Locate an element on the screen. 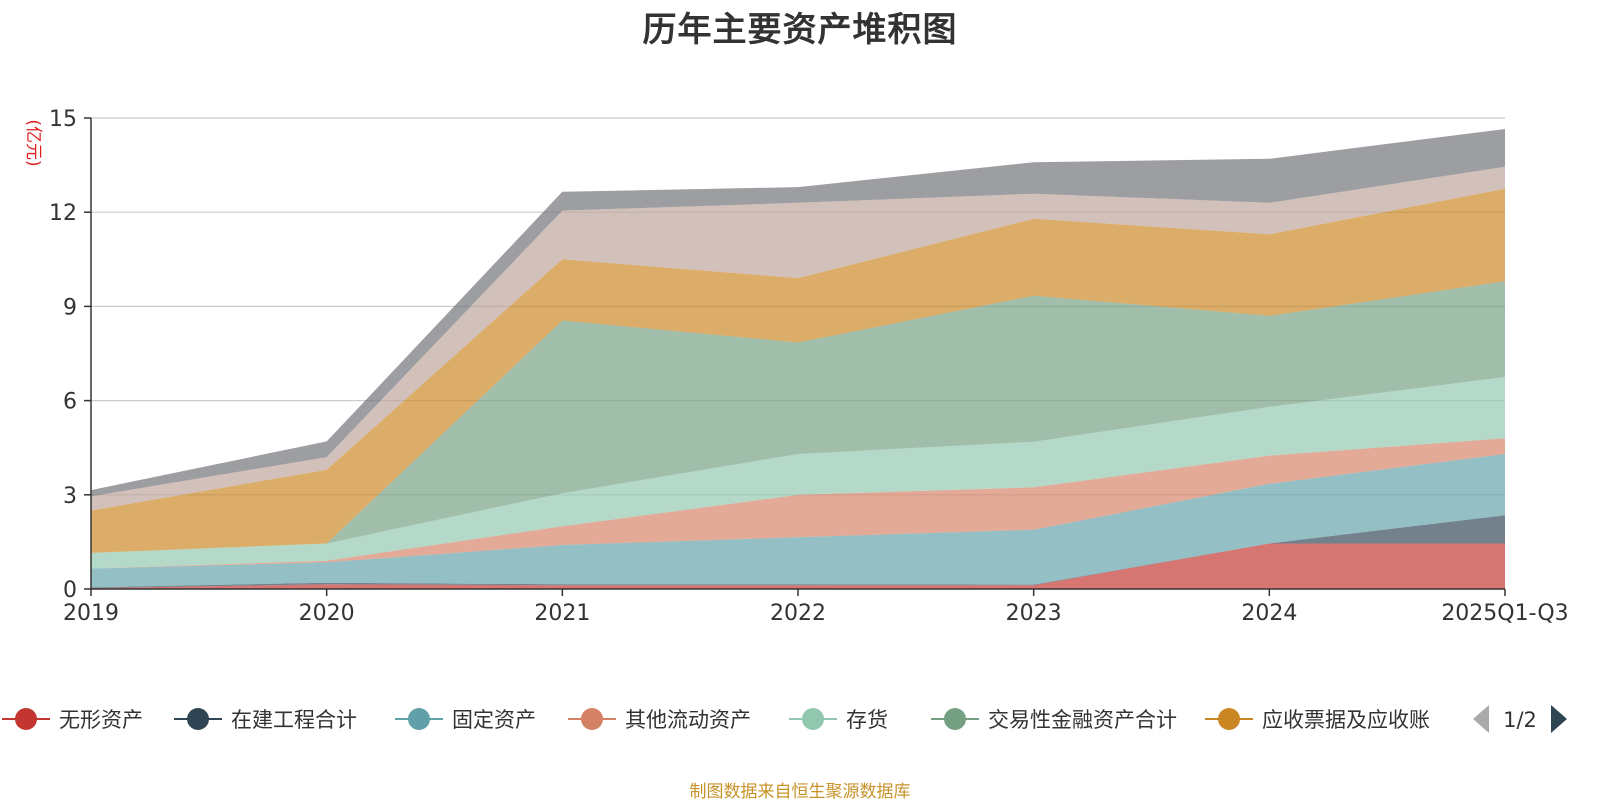 The image size is (1600, 802). y-tick-label-5: 15 is located at coordinates (63, 119).